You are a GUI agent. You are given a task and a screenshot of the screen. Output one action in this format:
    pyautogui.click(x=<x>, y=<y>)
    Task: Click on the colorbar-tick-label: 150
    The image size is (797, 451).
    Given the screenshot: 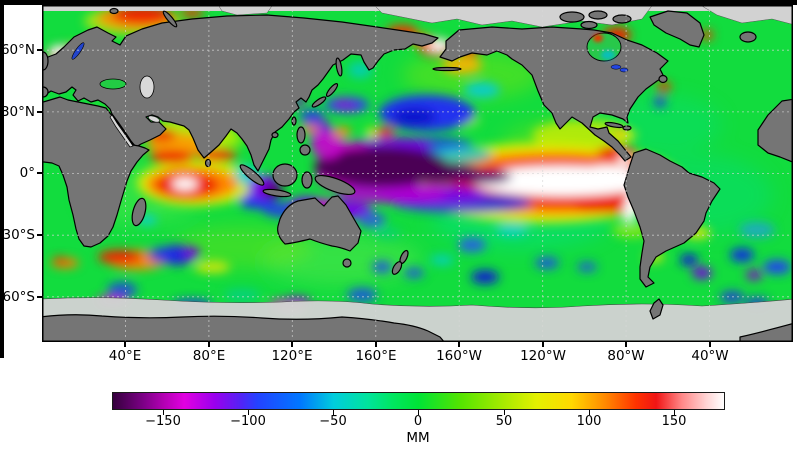 What is the action you would take?
    pyautogui.click(x=674, y=421)
    